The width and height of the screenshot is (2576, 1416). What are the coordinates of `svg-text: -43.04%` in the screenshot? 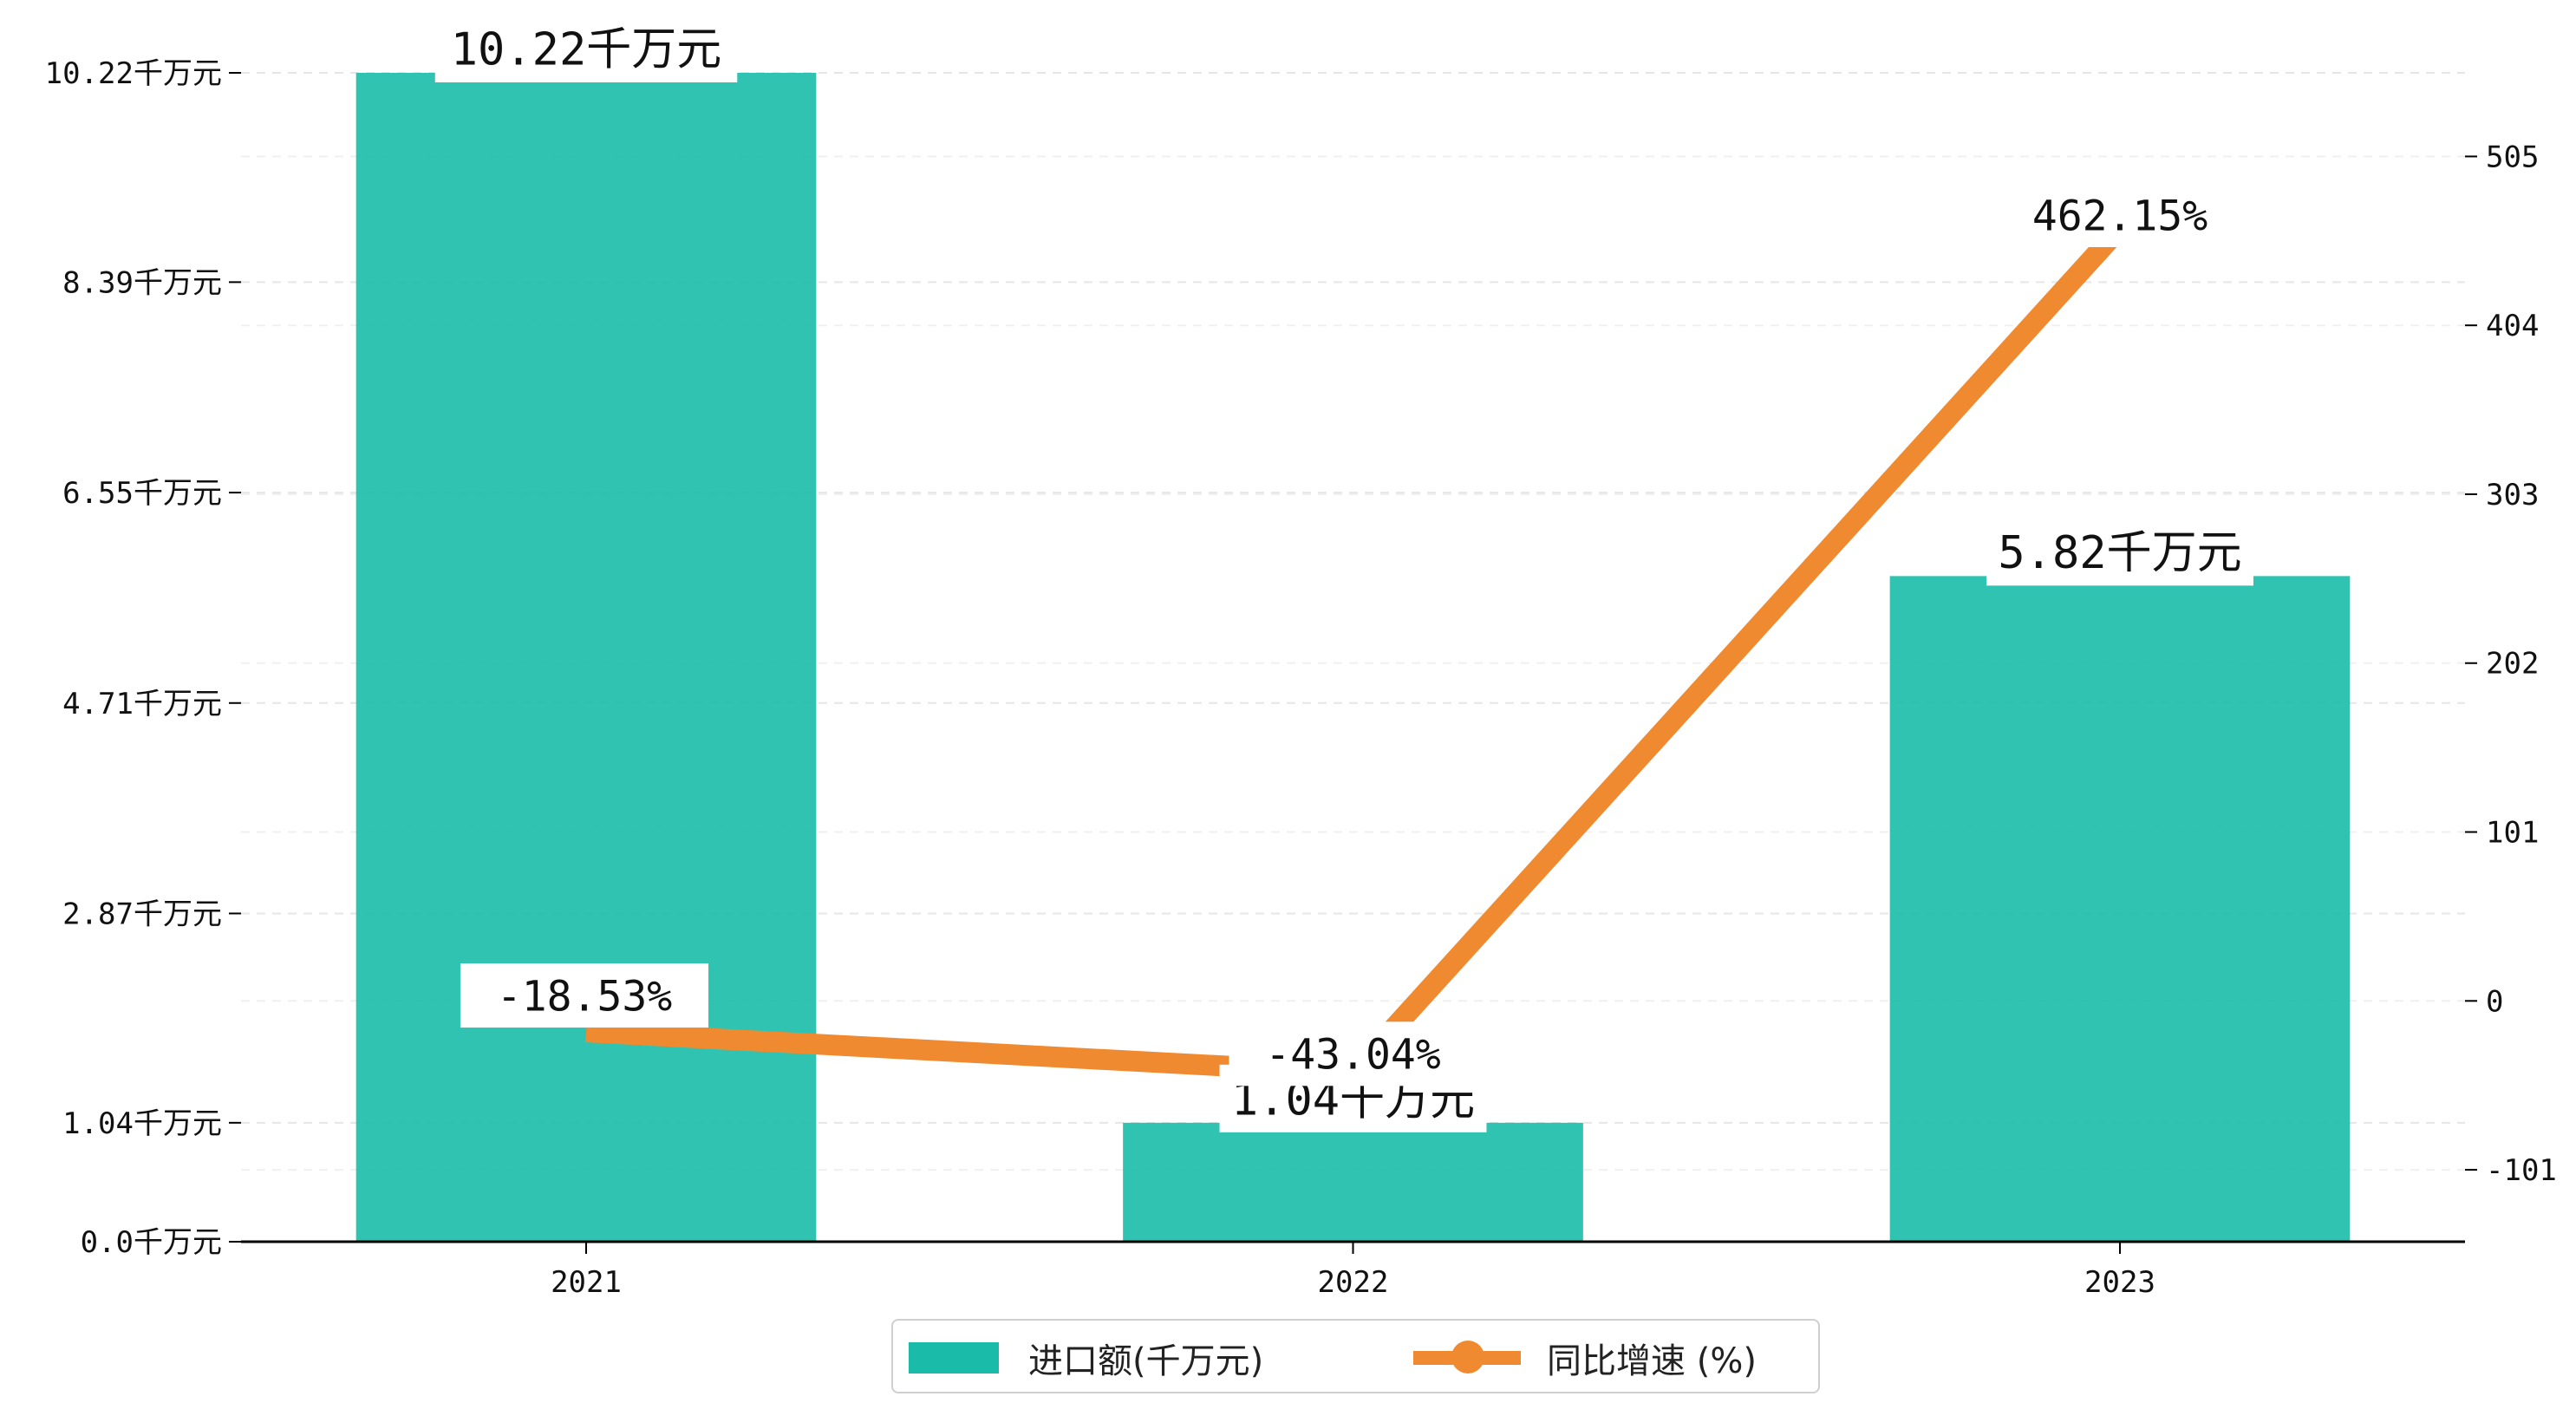 It's located at (1352, 1056).